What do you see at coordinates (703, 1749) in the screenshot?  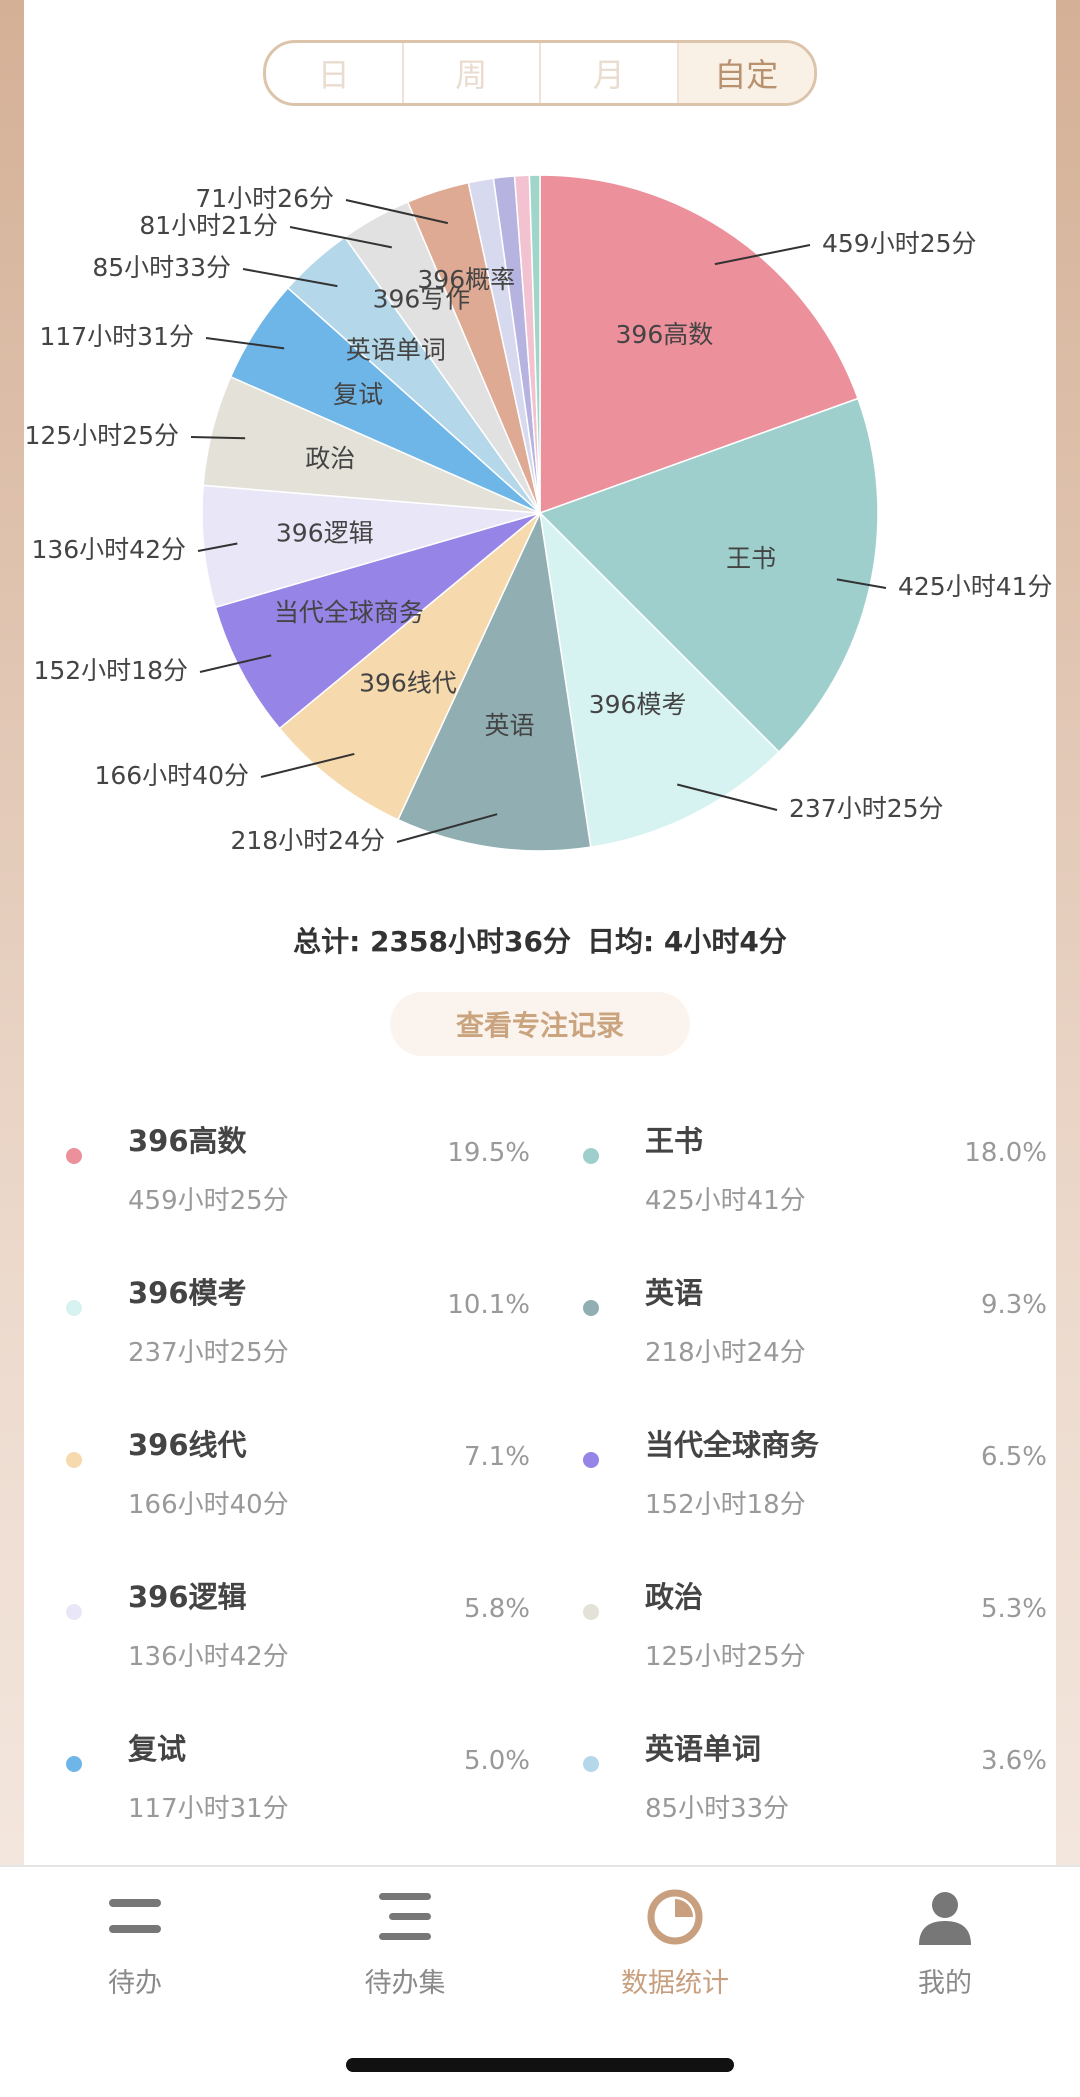 I see `legend-name: 英语单词` at bounding box center [703, 1749].